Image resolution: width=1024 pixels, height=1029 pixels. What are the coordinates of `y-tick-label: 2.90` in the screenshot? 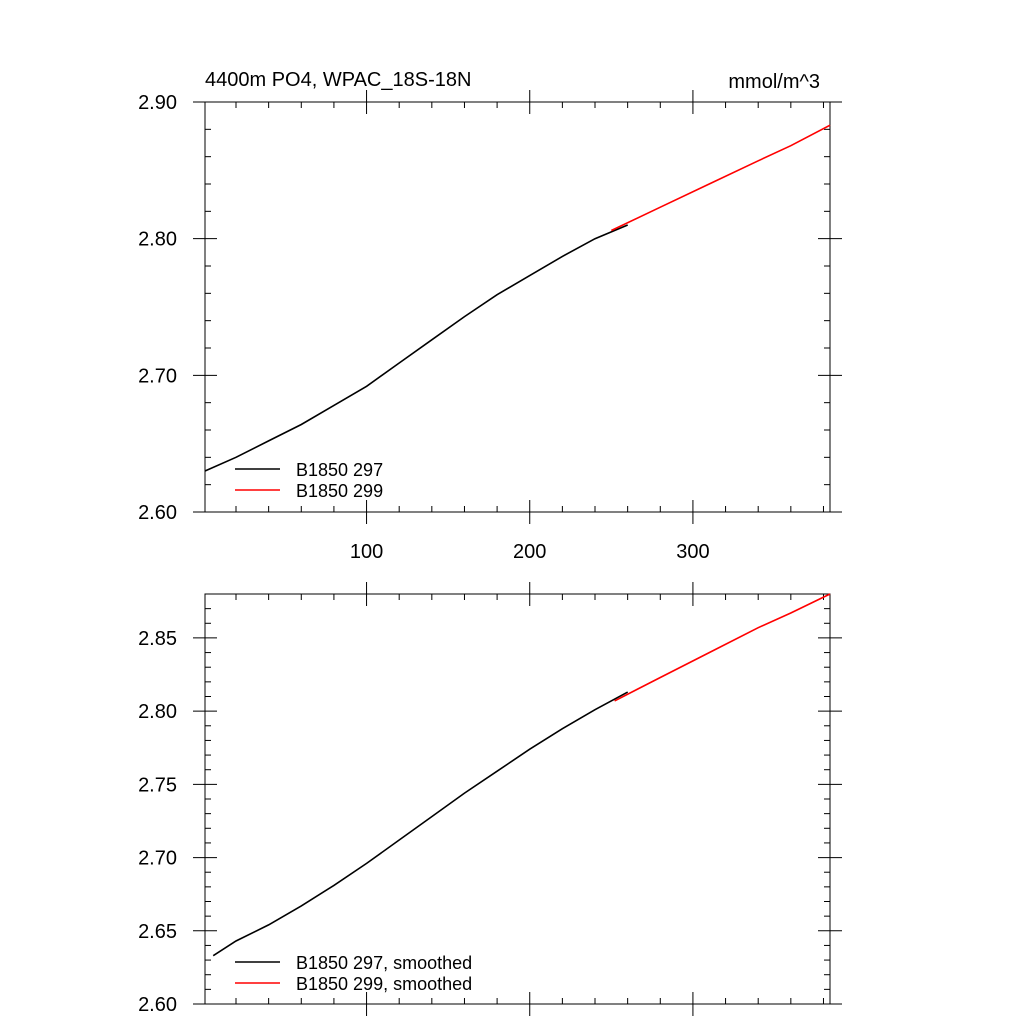 It's located at (157, 103).